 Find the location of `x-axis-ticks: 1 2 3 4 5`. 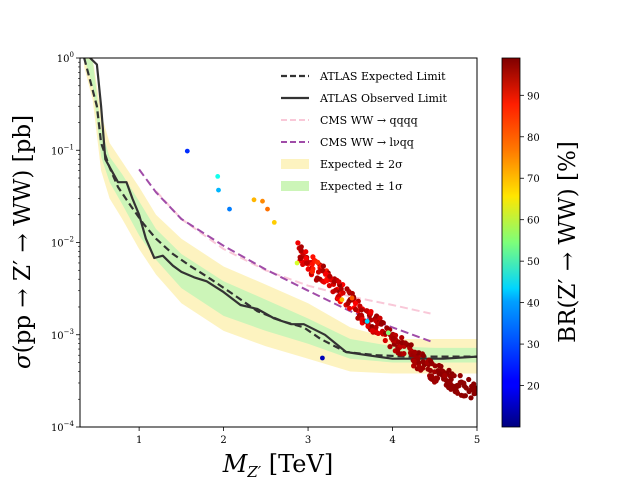

x-axis-ticks: 1 2 3 4 5 is located at coordinates (308, 436).